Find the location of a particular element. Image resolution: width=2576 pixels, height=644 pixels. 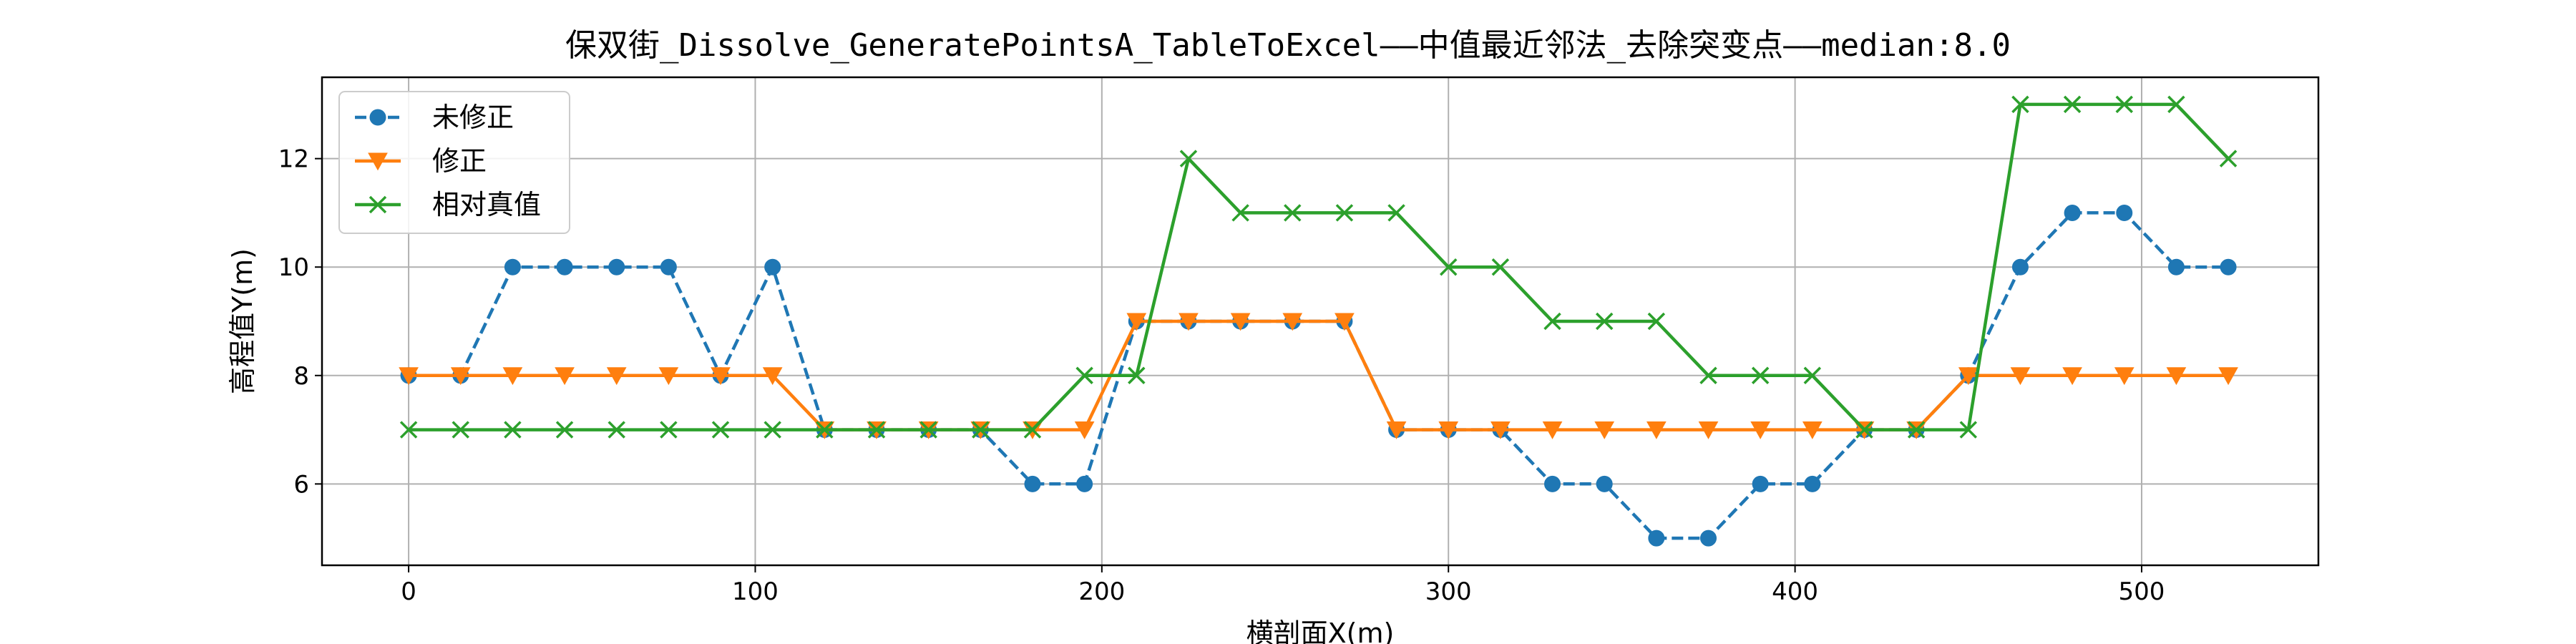

legend-label: 修正 is located at coordinates (460, 161).